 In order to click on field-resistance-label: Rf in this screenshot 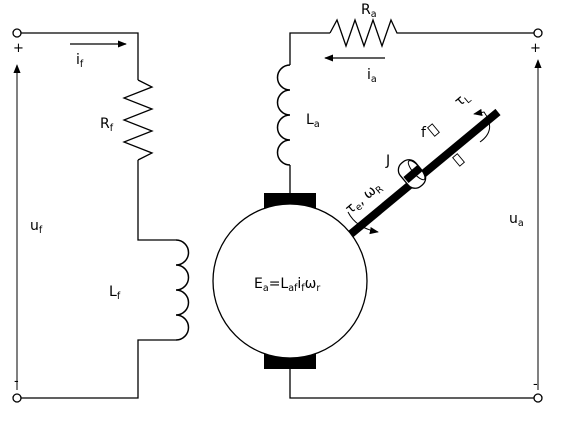, I will do `click(107, 125)`.